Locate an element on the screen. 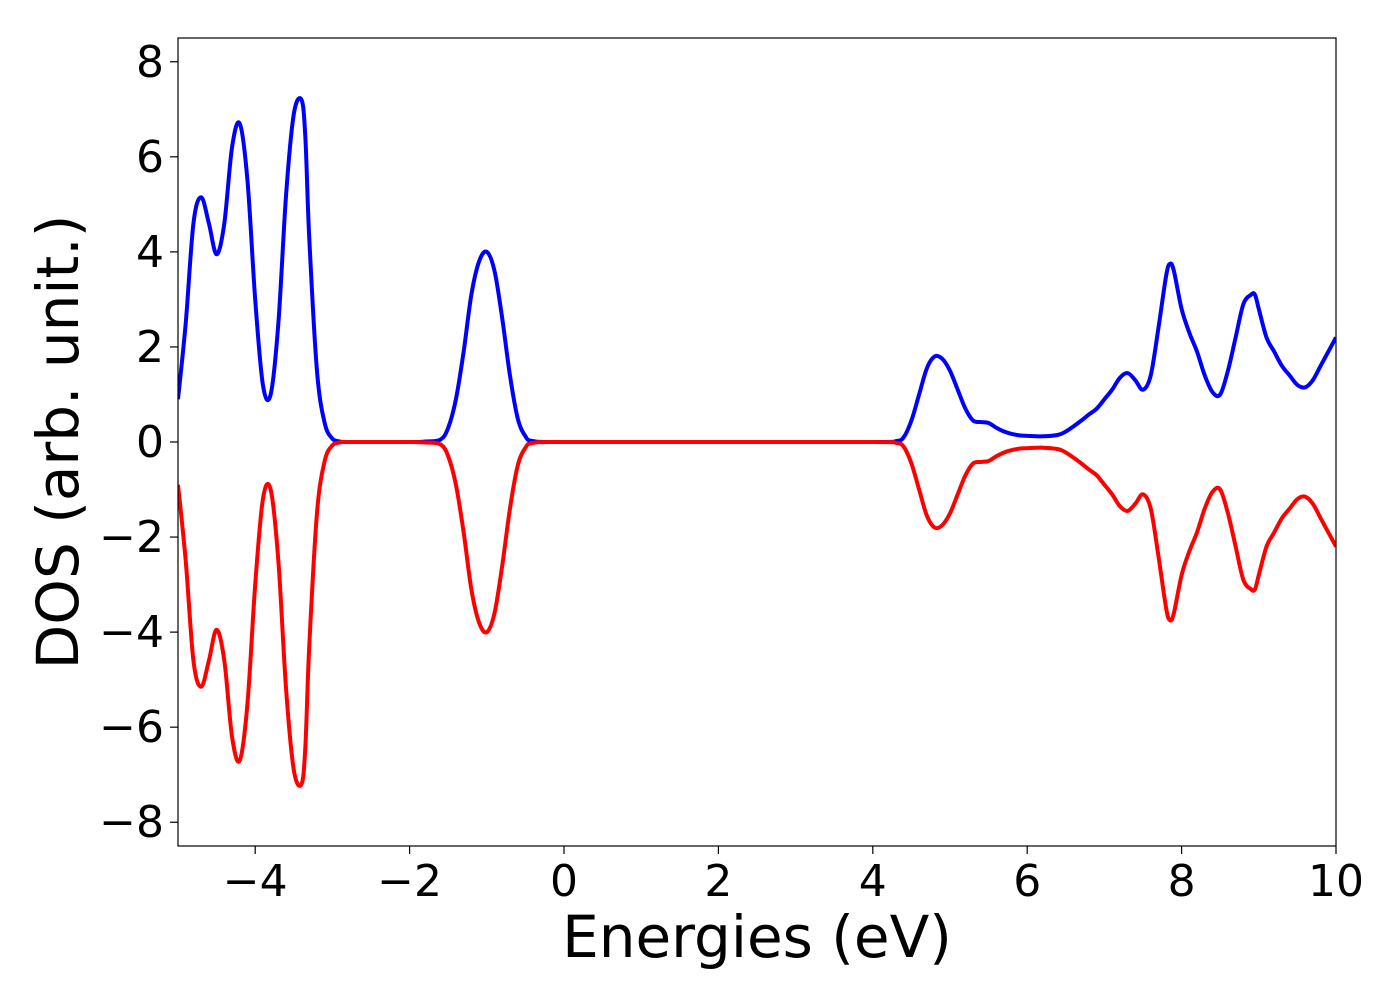 Image resolution: width=1400 pixels, height=1000 pixels. x-tick-label: −2 is located at coordinates (409, 881).